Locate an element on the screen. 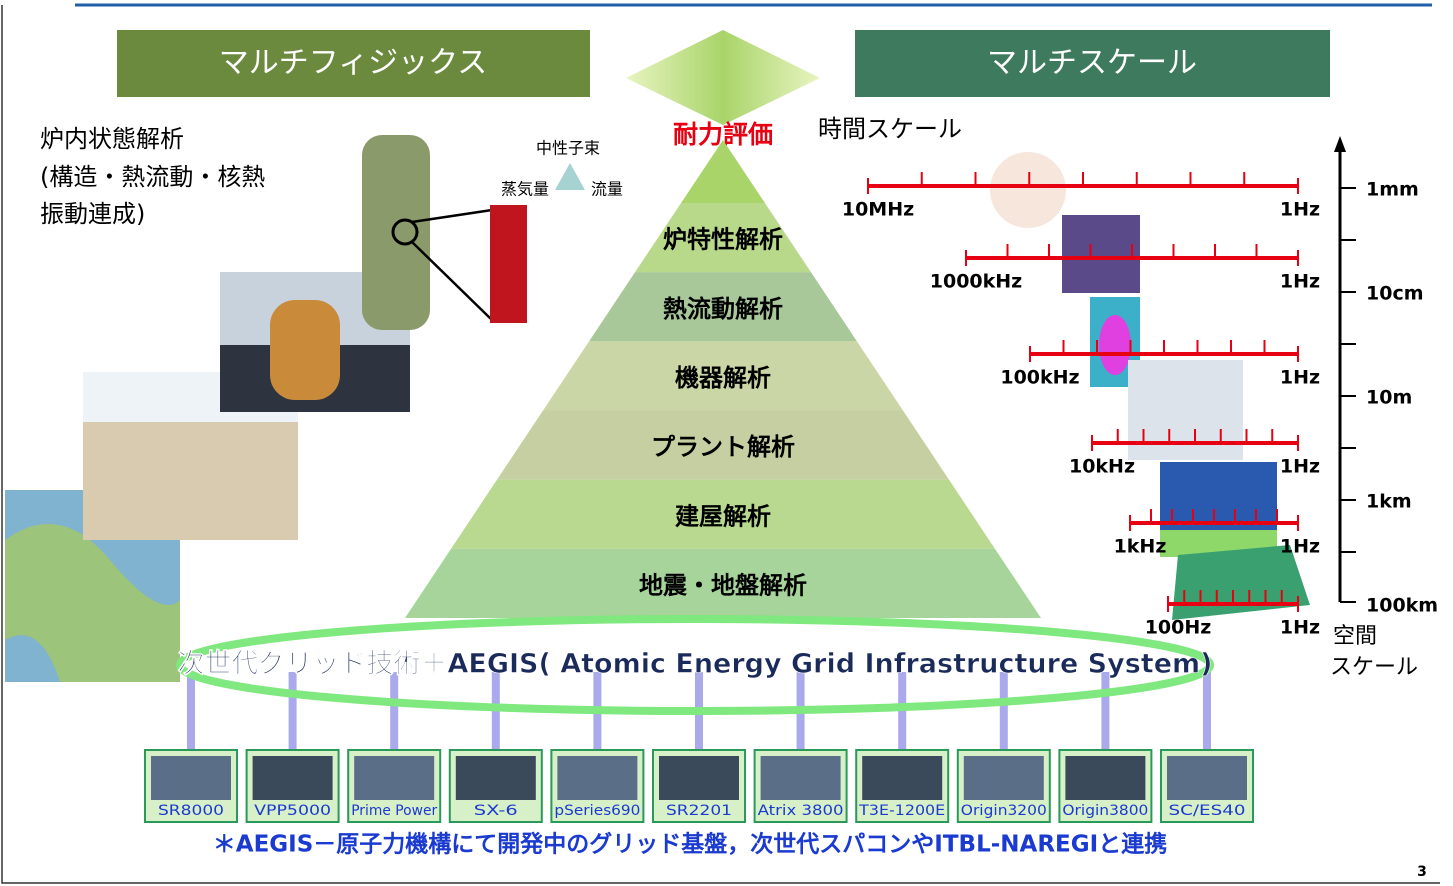  machine-label: Atrix 3800 is located at coordinates (801, 811).